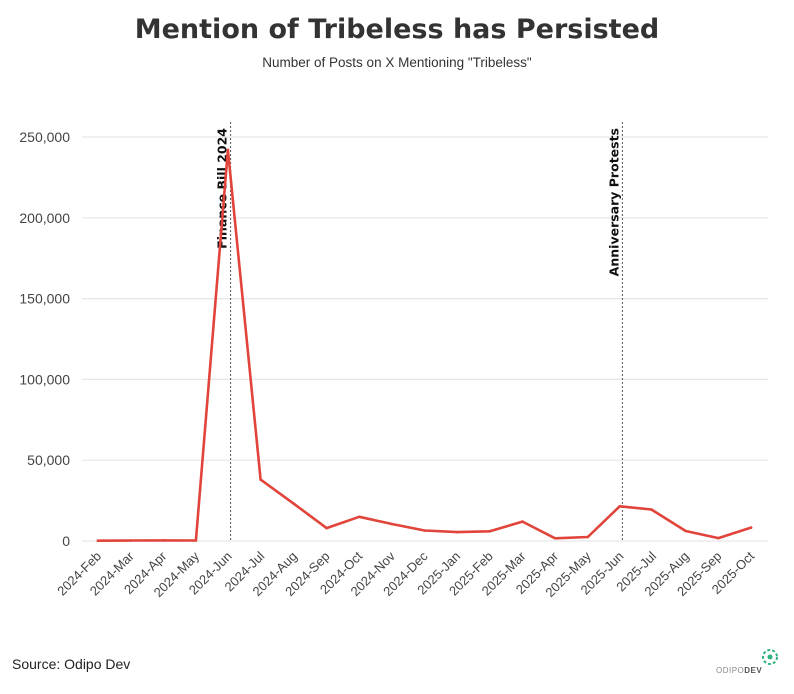 This screenshot has width=794, height=694. What do you see at coordinates (48, 460) in the screenshot?
I see `y-tick-label: 50,000` at bounding box center [48, 460].